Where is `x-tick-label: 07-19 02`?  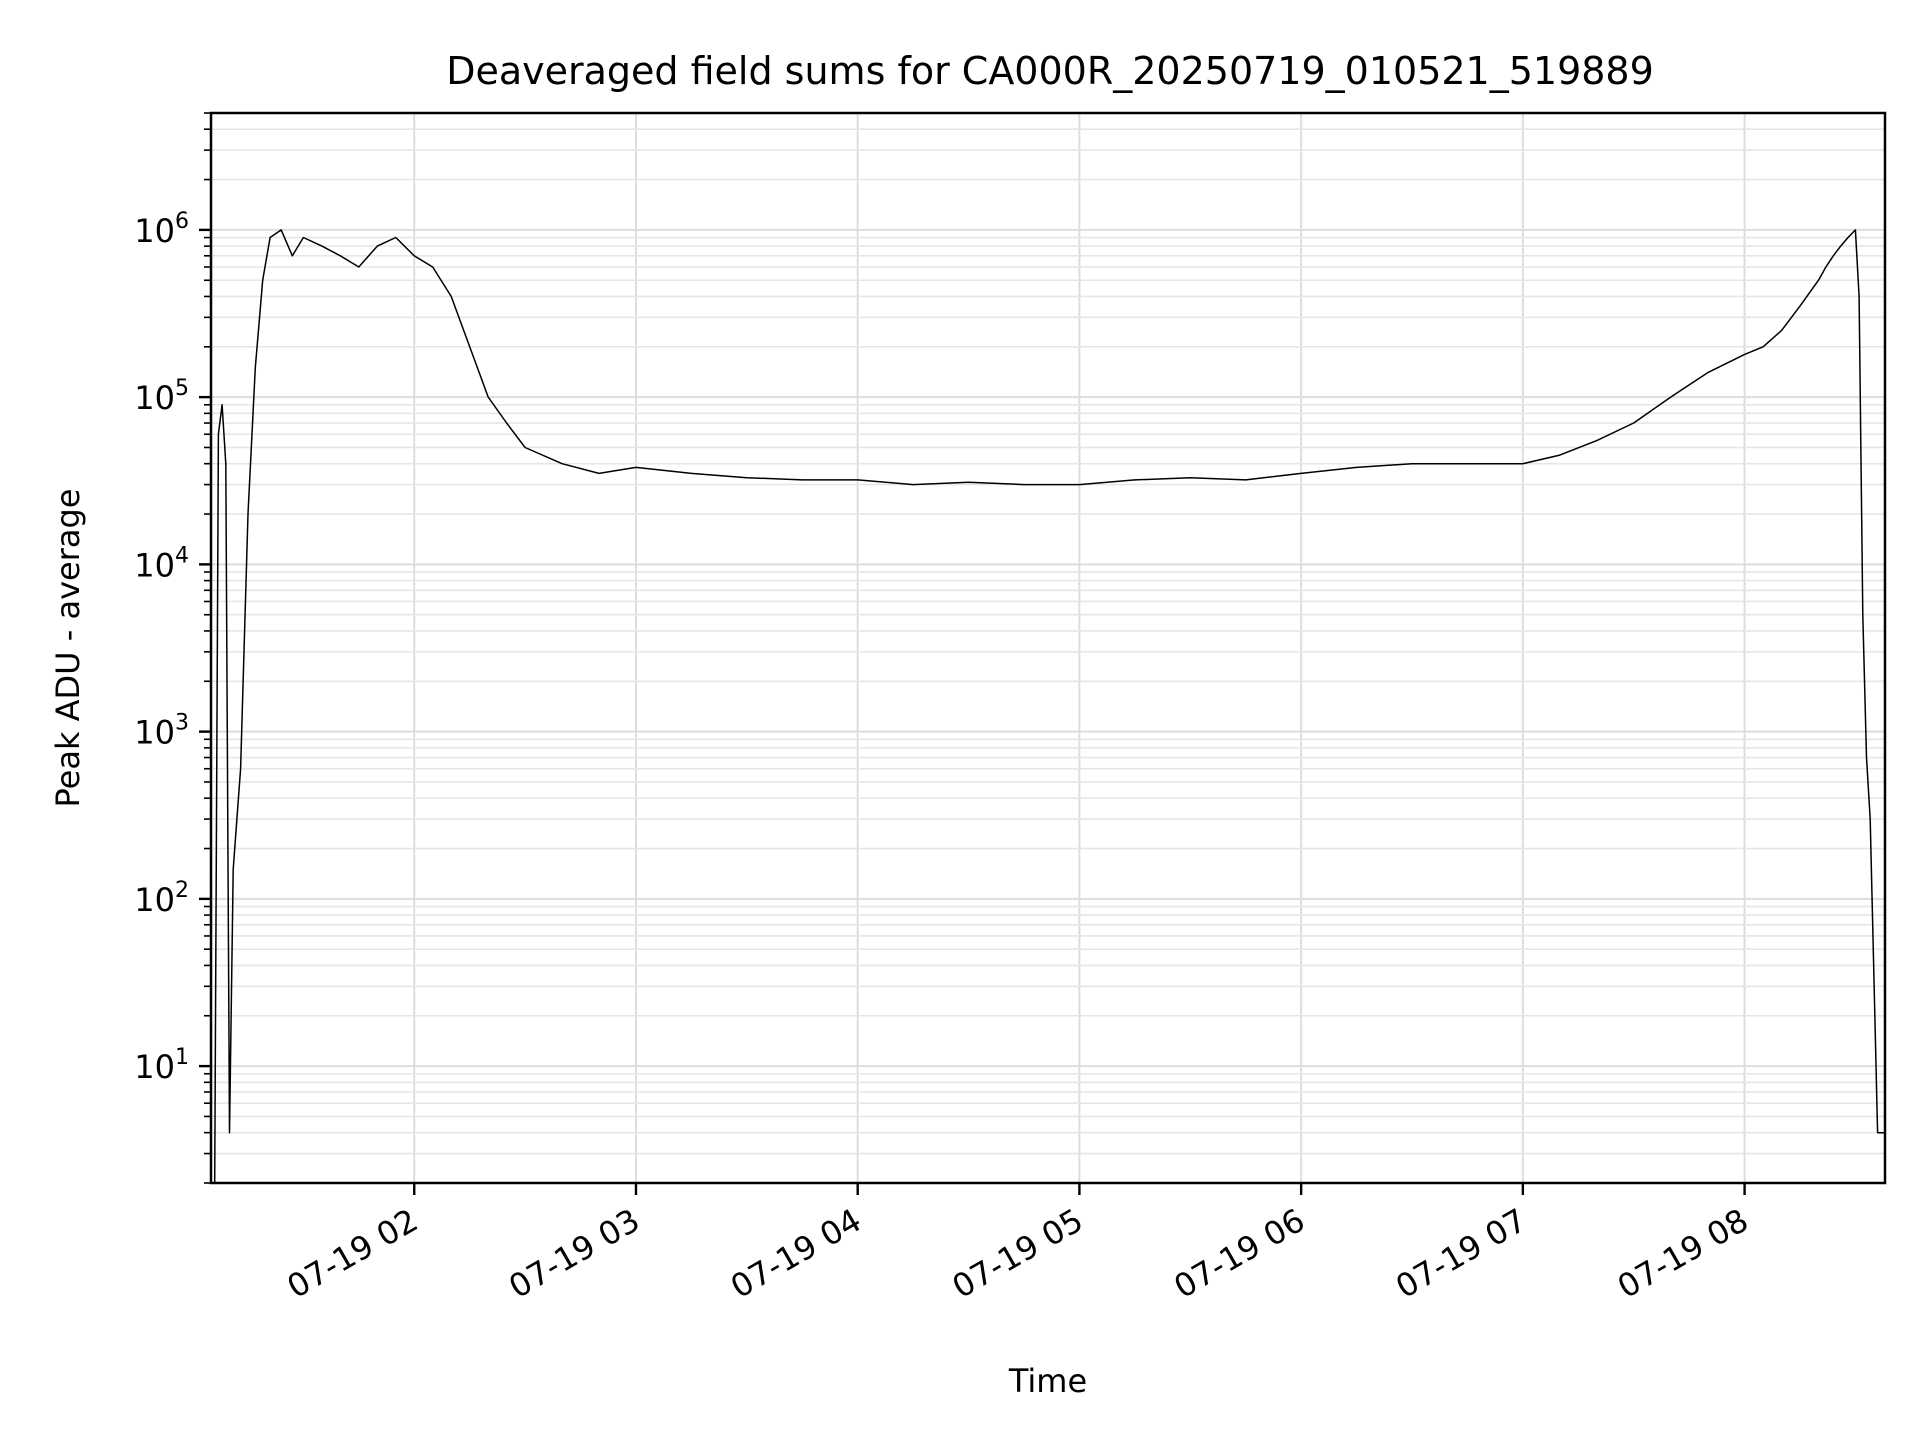
x-tick-label: 07-19 02 is located at coordinates (353, 1253).